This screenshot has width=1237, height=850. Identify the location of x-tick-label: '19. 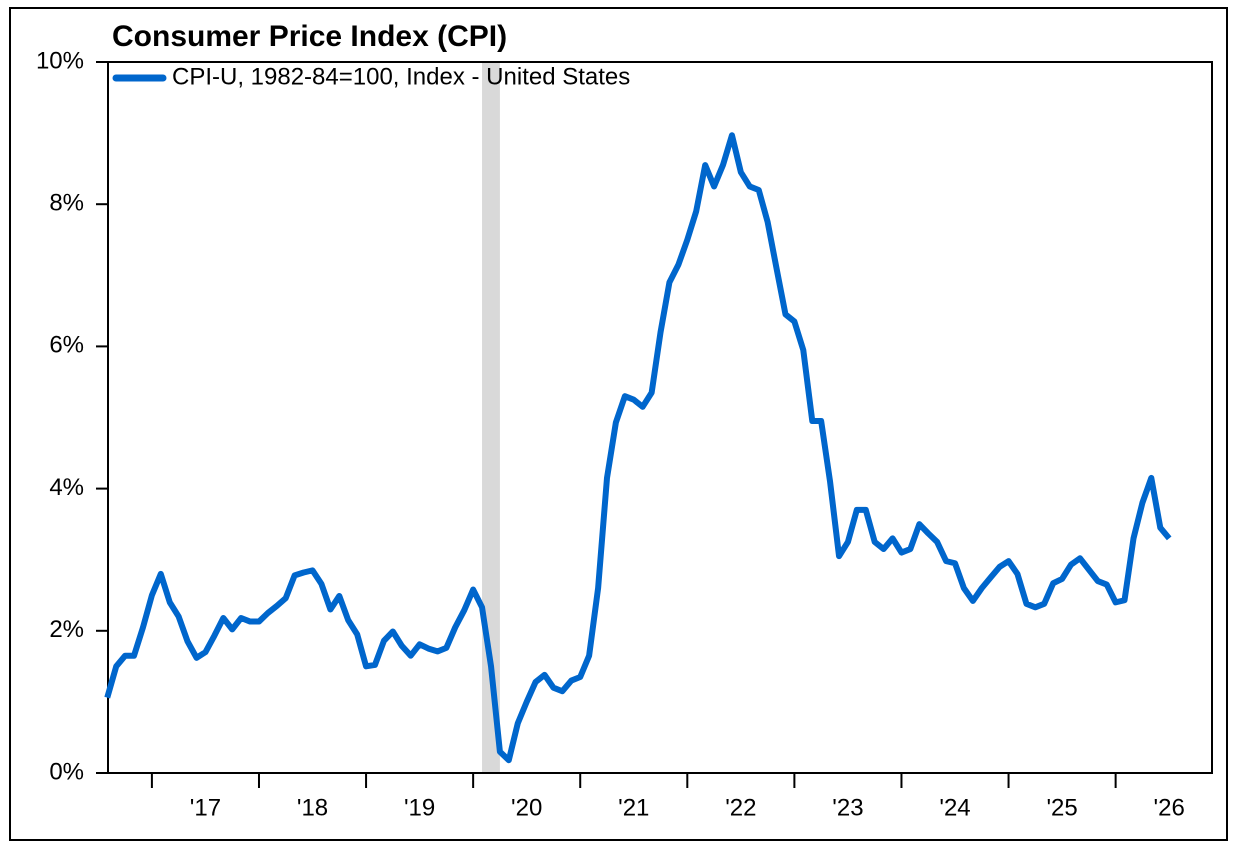
(419, 807).